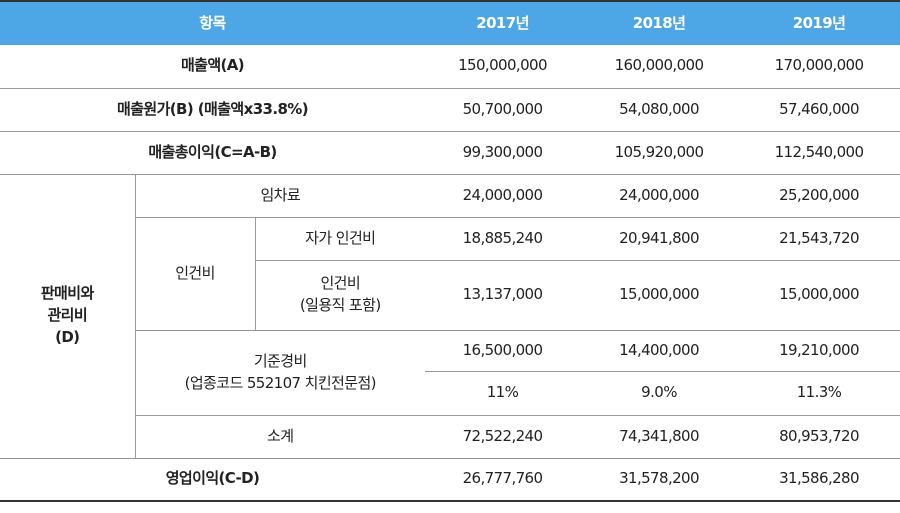  What do you see at coordinates (819, 437) in the screenshot?
I see `cell: 80,953,720` at bounding box center [819, 437].